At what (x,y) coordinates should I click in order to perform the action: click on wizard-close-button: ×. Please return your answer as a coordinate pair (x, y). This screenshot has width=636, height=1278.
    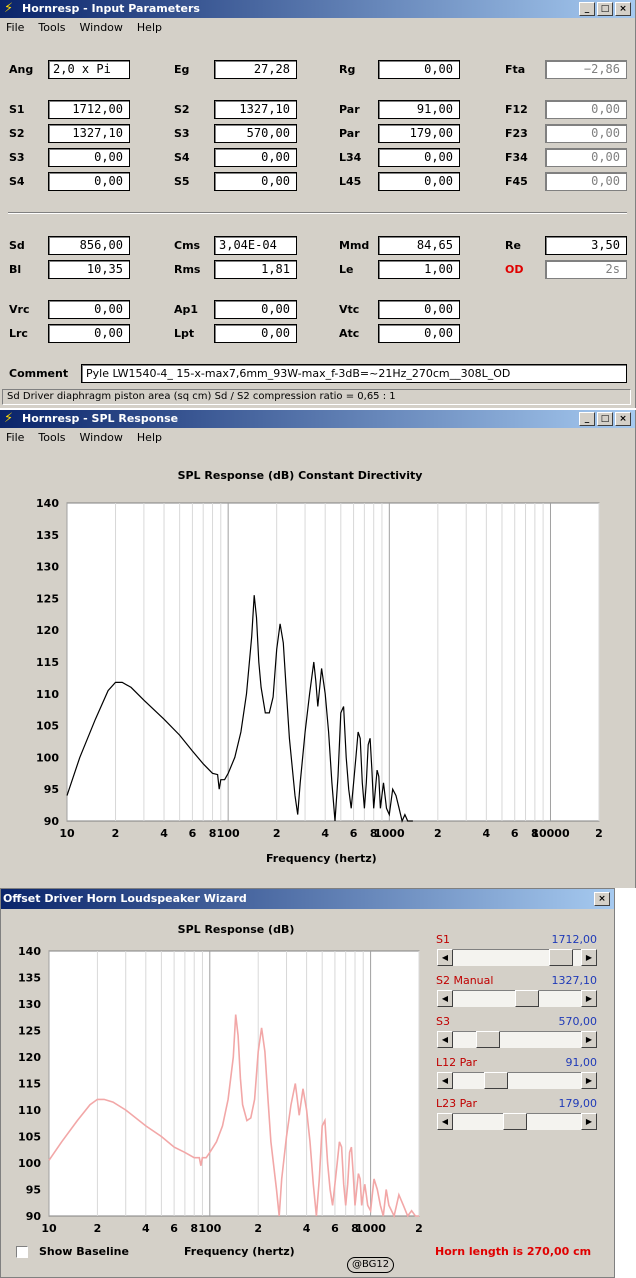
    Looking at the image, I should click on (602, 899).